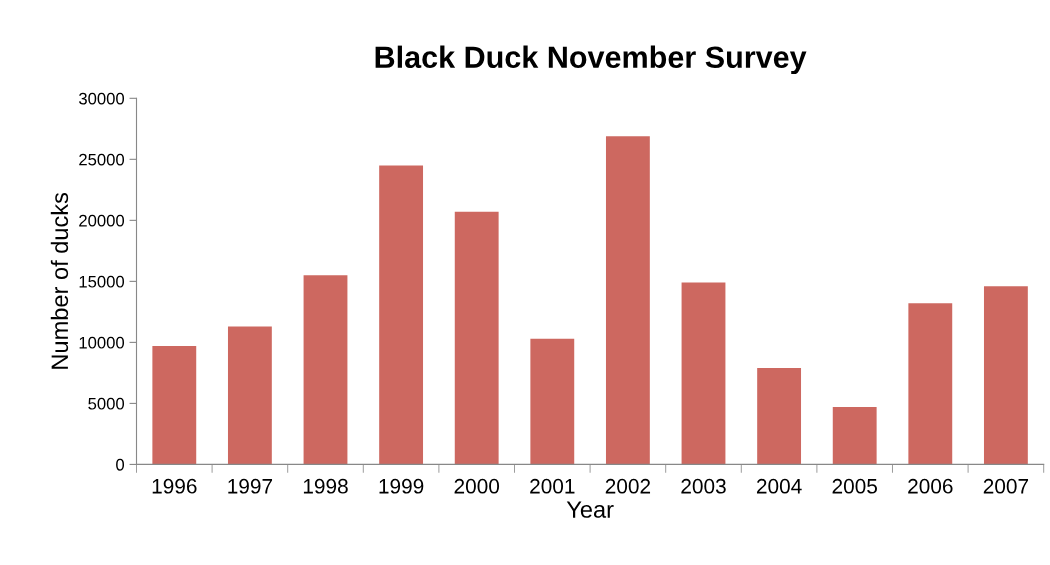  What do you see at coordinates (628, 486) in the screenshot?
I see `x-tick-label: 2002` at bounding box center [628, 486].